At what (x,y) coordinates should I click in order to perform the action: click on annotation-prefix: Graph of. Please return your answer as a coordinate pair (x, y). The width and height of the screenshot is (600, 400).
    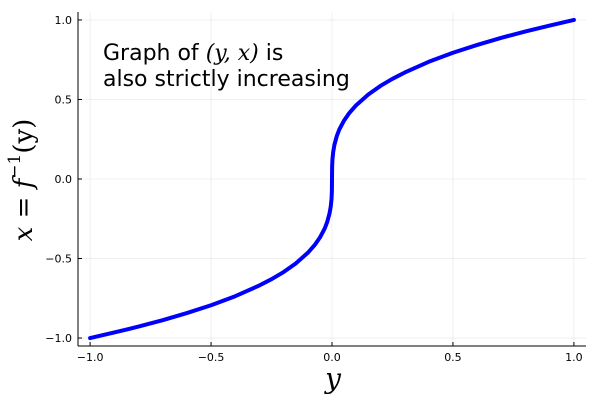
    Looking at the image, I should click on (154, 53).